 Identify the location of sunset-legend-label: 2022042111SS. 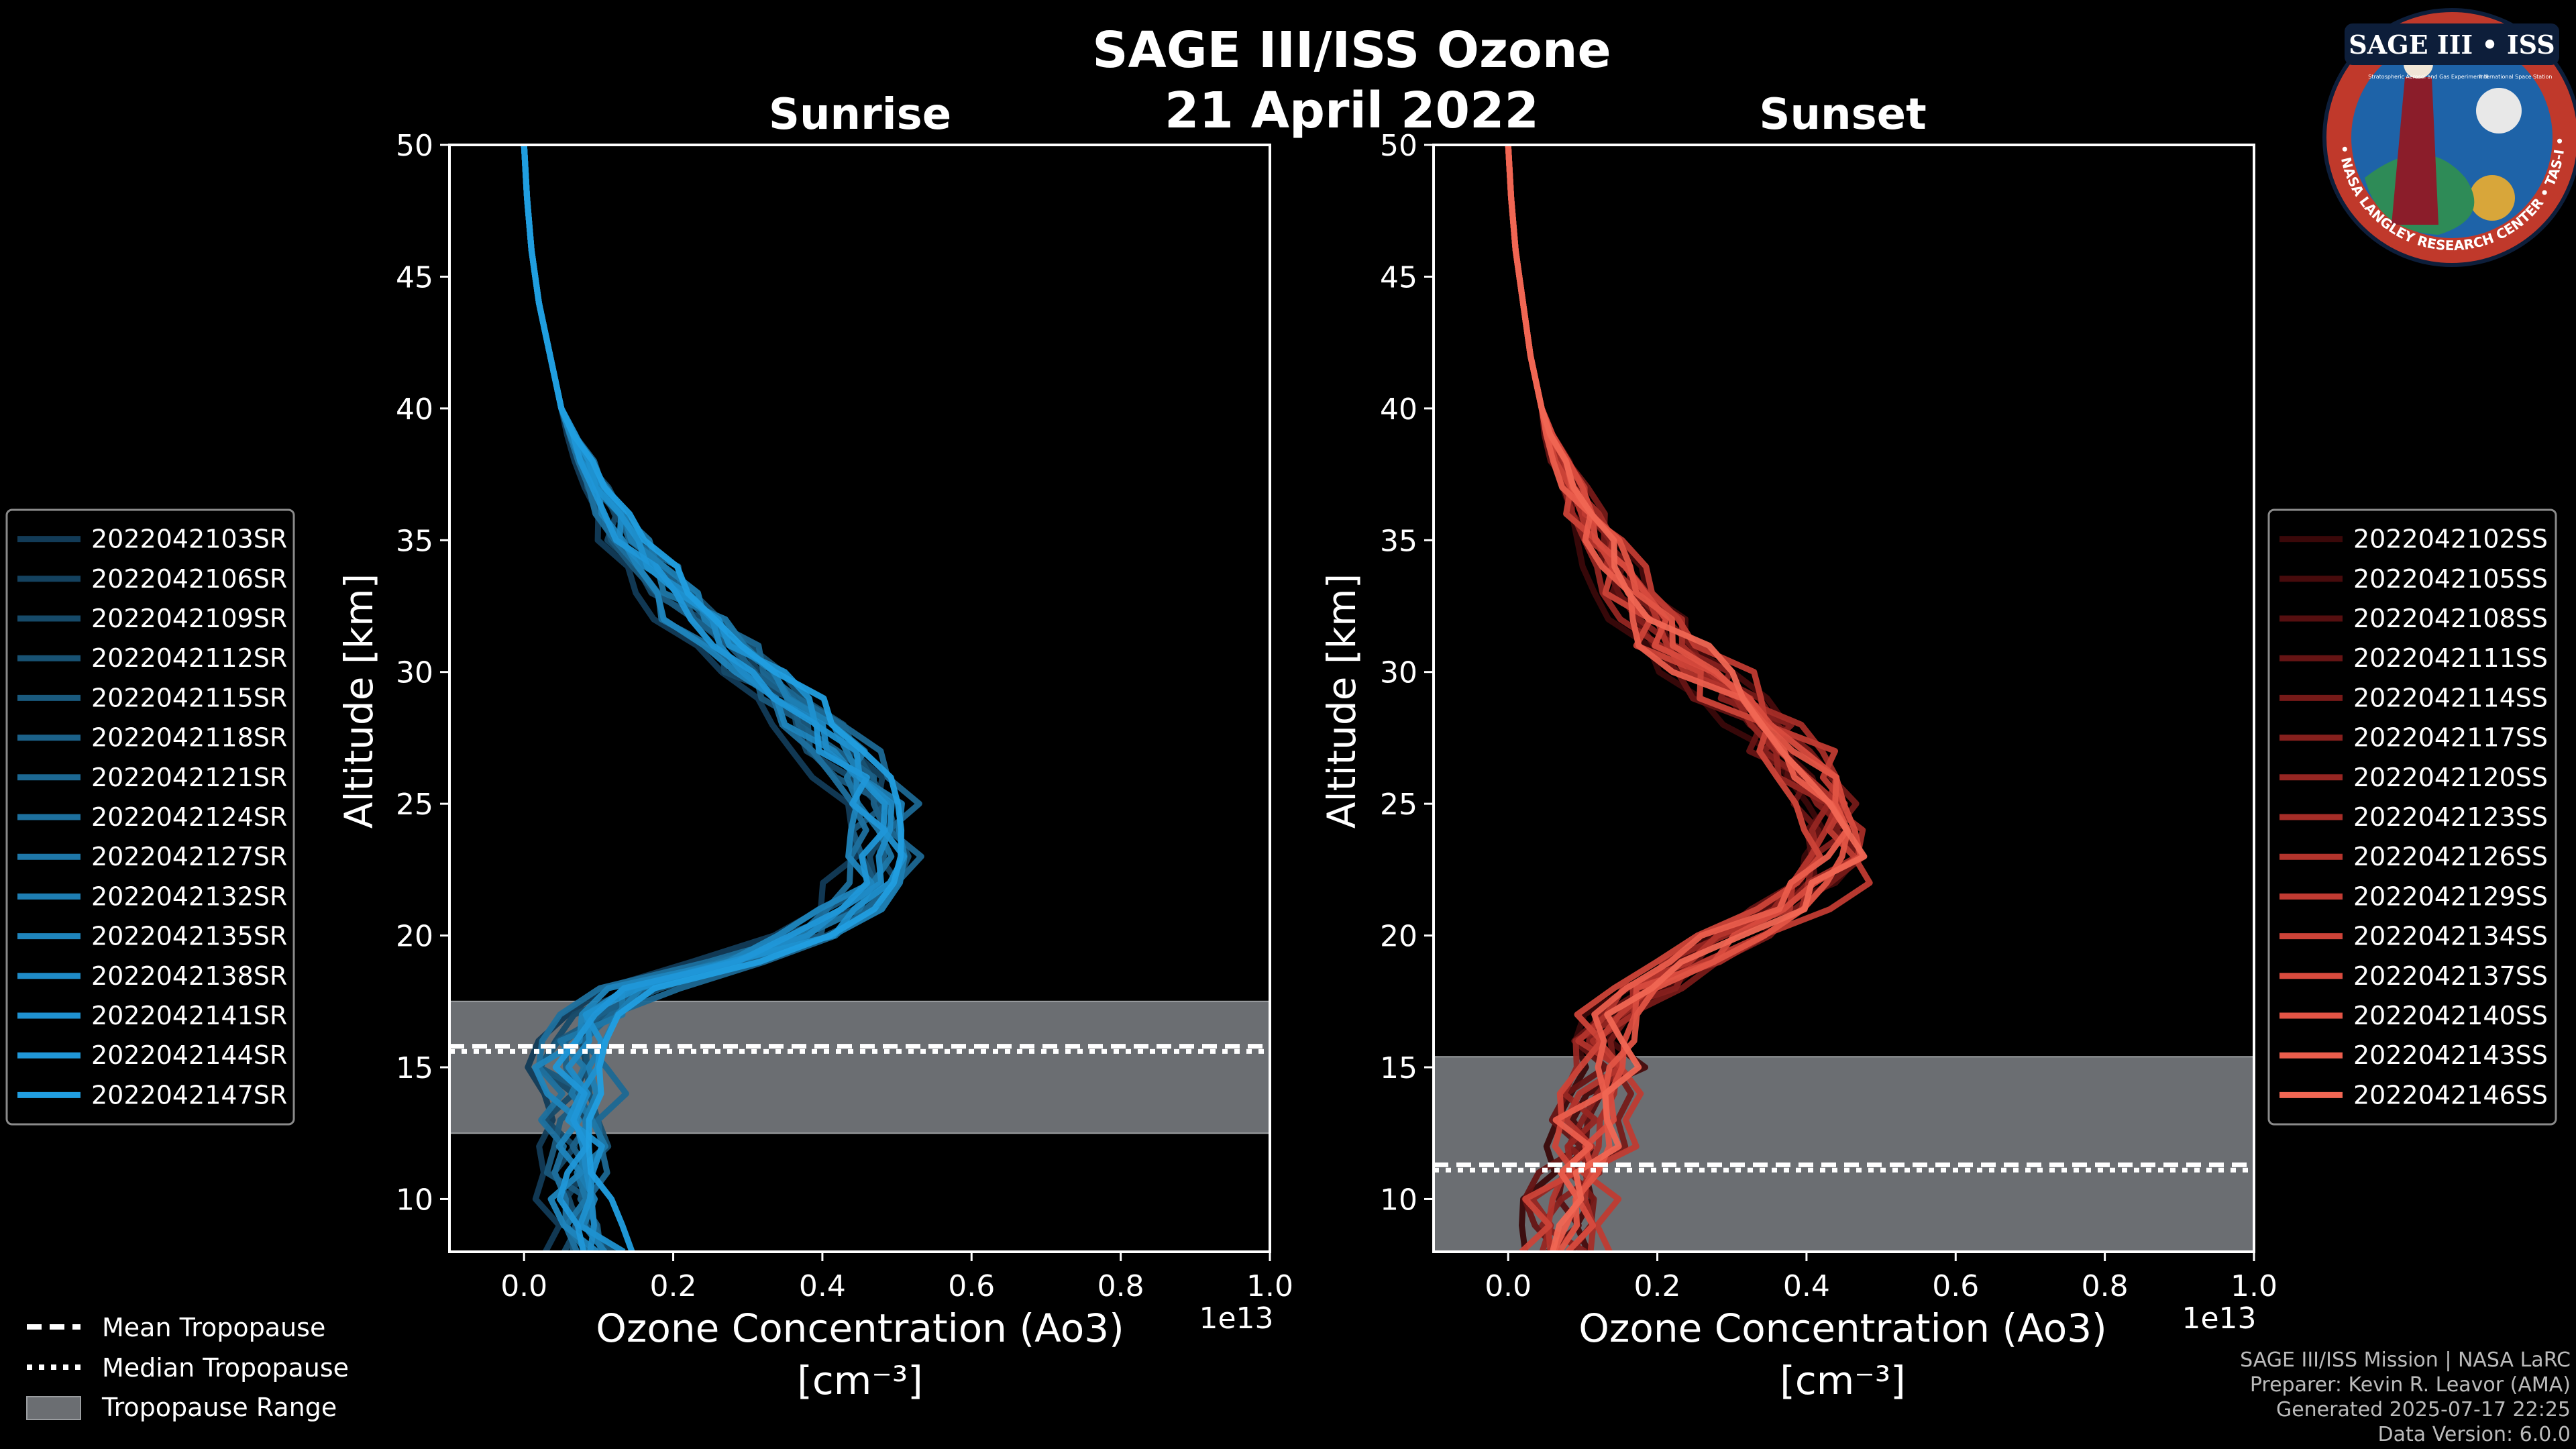
(2450, 658).